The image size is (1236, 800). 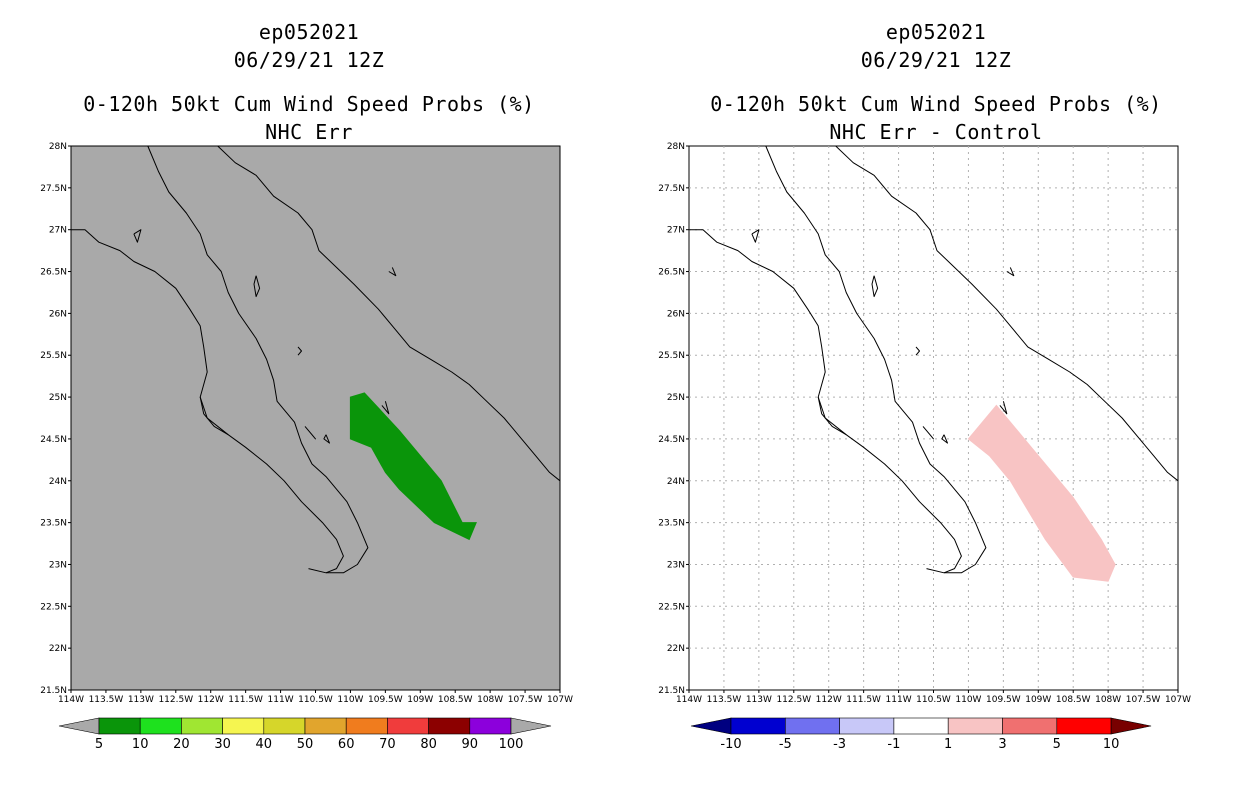 What do you see at coordinates (829, 700) in the screenshot?
I see `lon-label: 112W` at bounding box center [829, 700].